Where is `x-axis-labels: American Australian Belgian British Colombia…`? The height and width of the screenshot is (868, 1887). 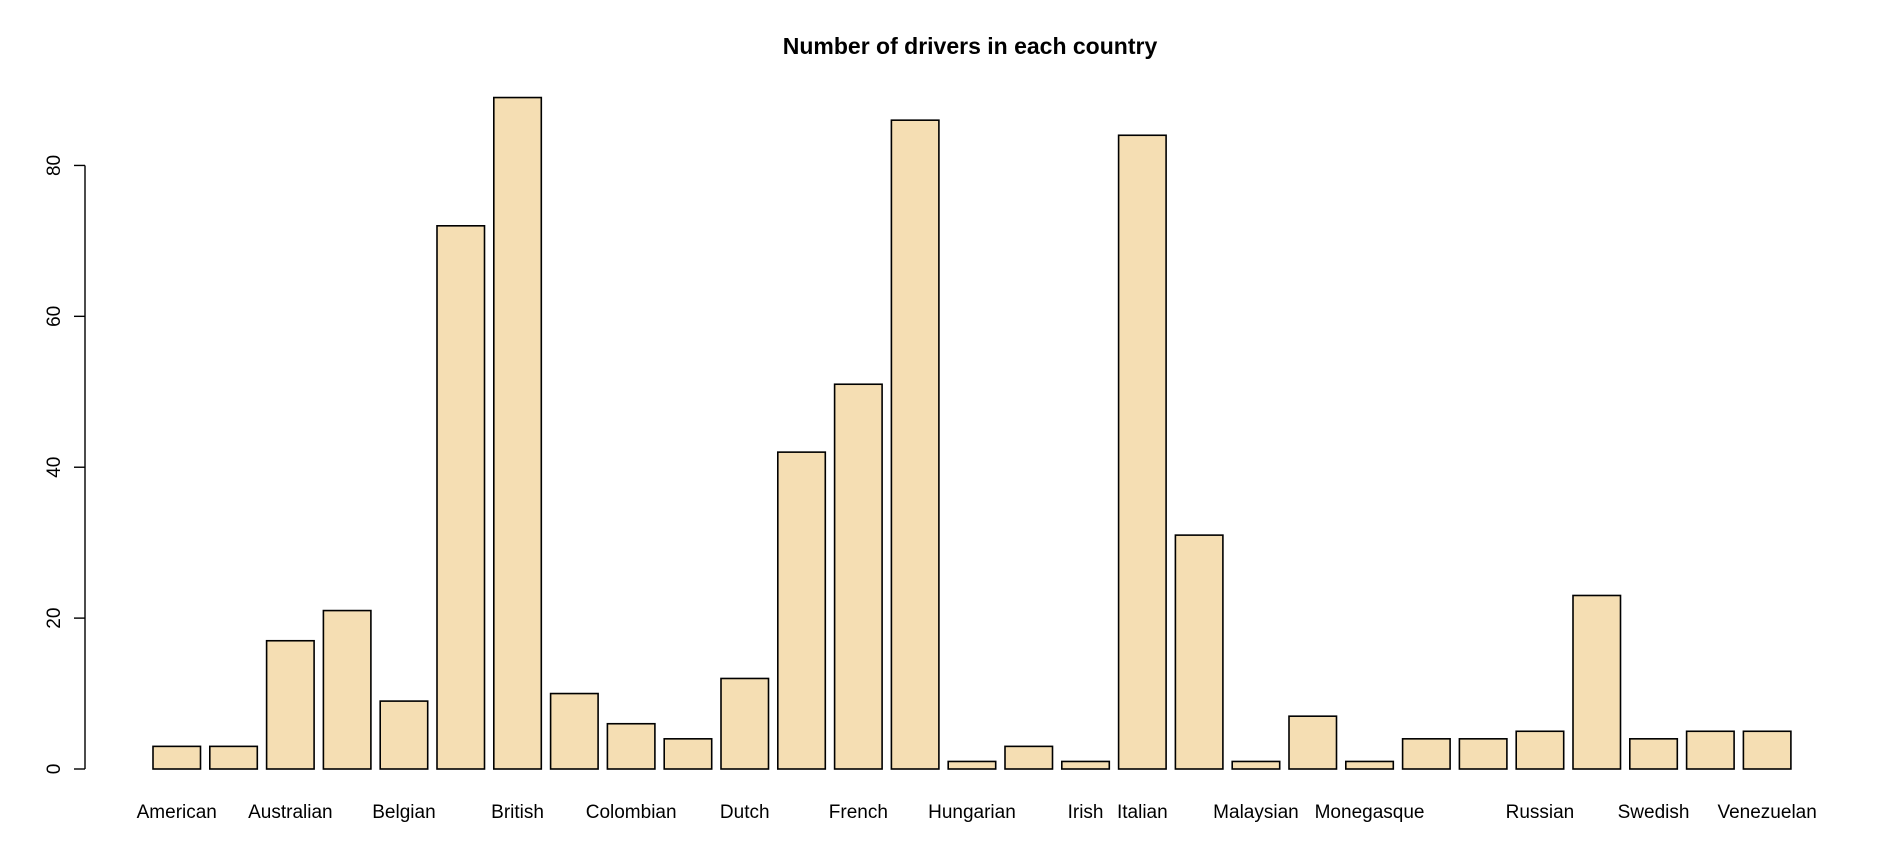 x-axis-labels: American Australian Belgian British Colombia… is located at coordinates (977, 812).